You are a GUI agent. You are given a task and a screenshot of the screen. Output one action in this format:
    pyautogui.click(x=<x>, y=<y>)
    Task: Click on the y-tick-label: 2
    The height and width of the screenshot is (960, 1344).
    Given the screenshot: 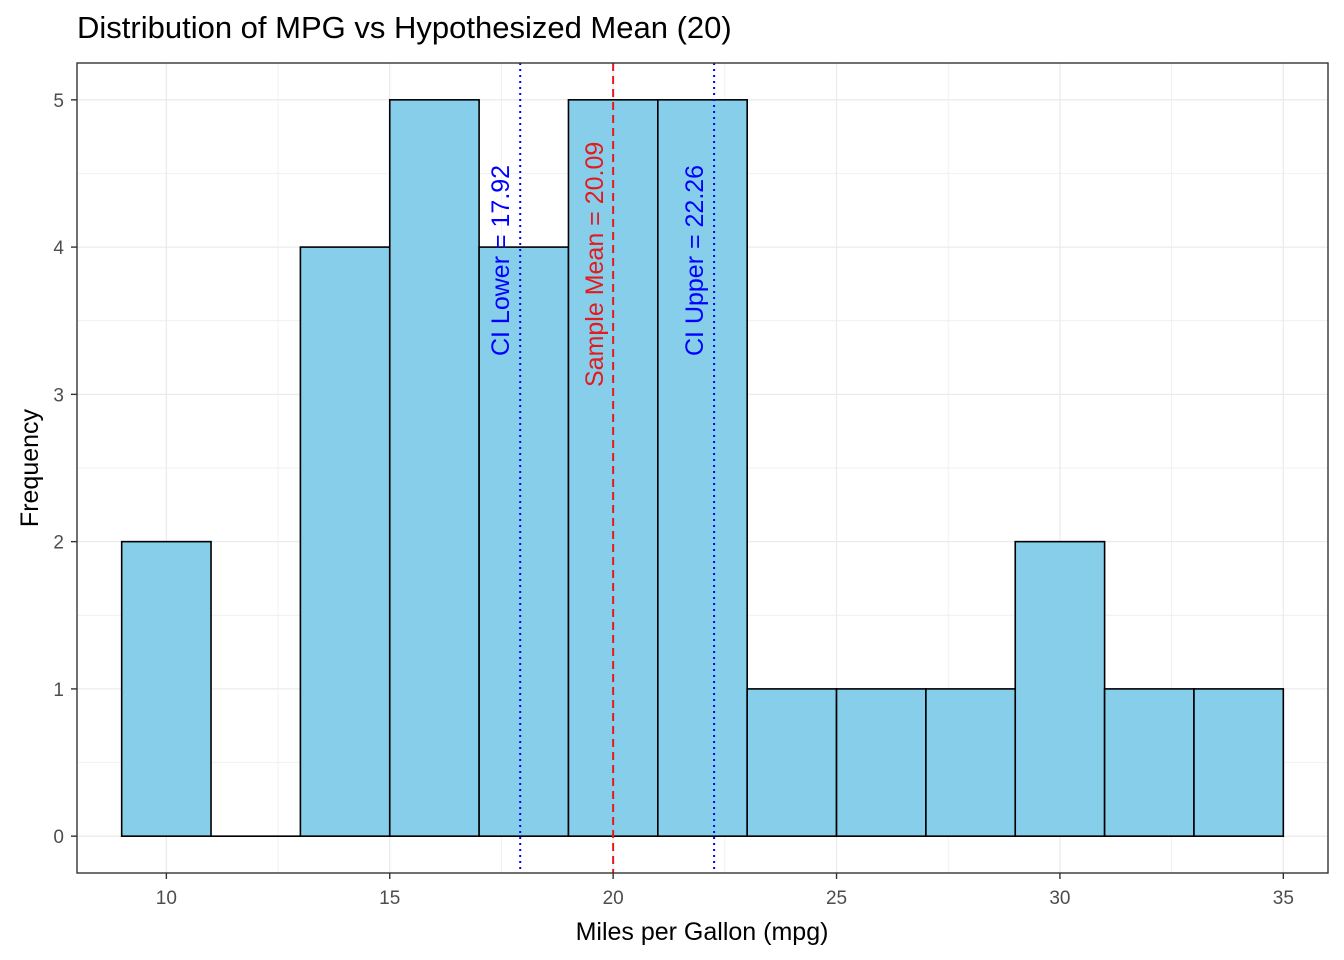 What is the action you would take?
    pyautogui.click(x=58, y=543)
    